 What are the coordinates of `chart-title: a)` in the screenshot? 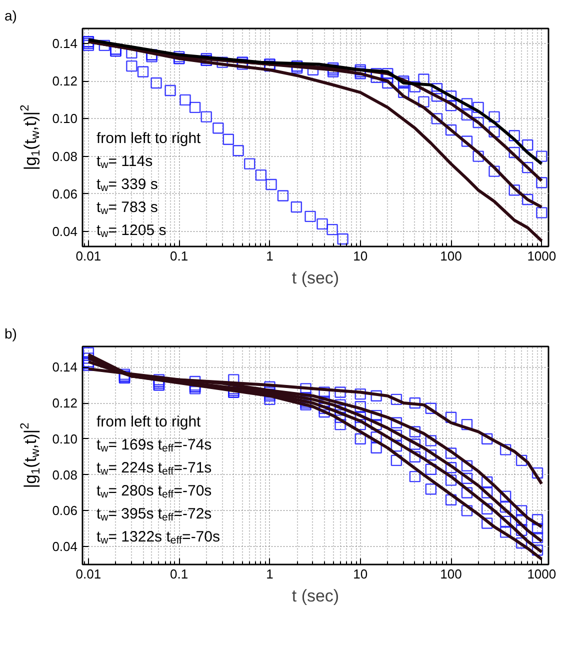 It's located at (10, 16).